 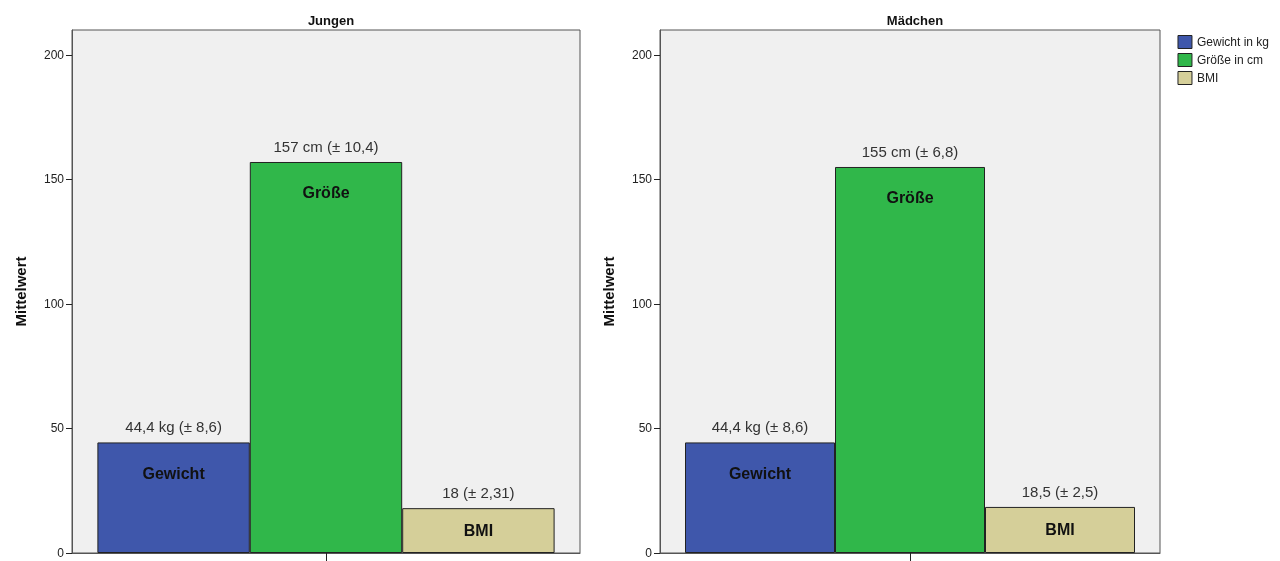 I want to click on legend-label: BMI, so click(x=1207, y=78).